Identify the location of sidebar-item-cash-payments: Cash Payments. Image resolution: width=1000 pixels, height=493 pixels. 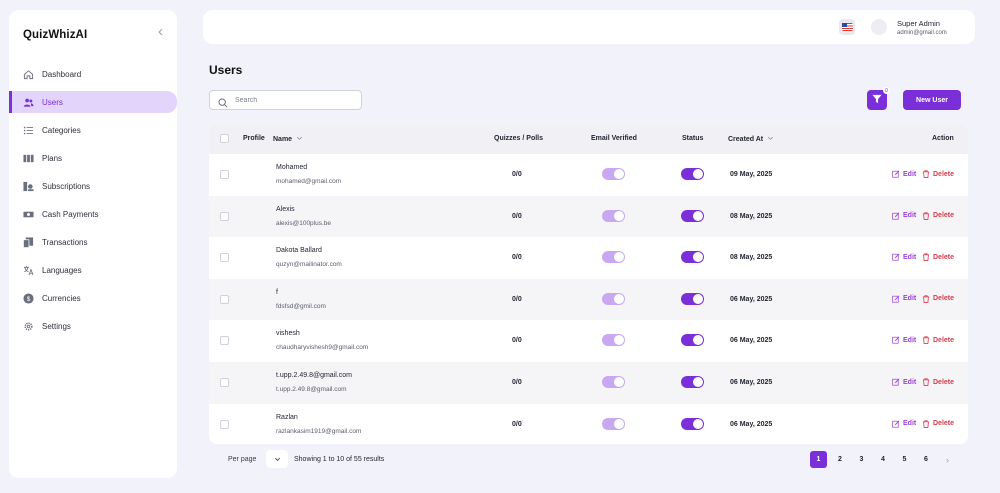
(93, 214).